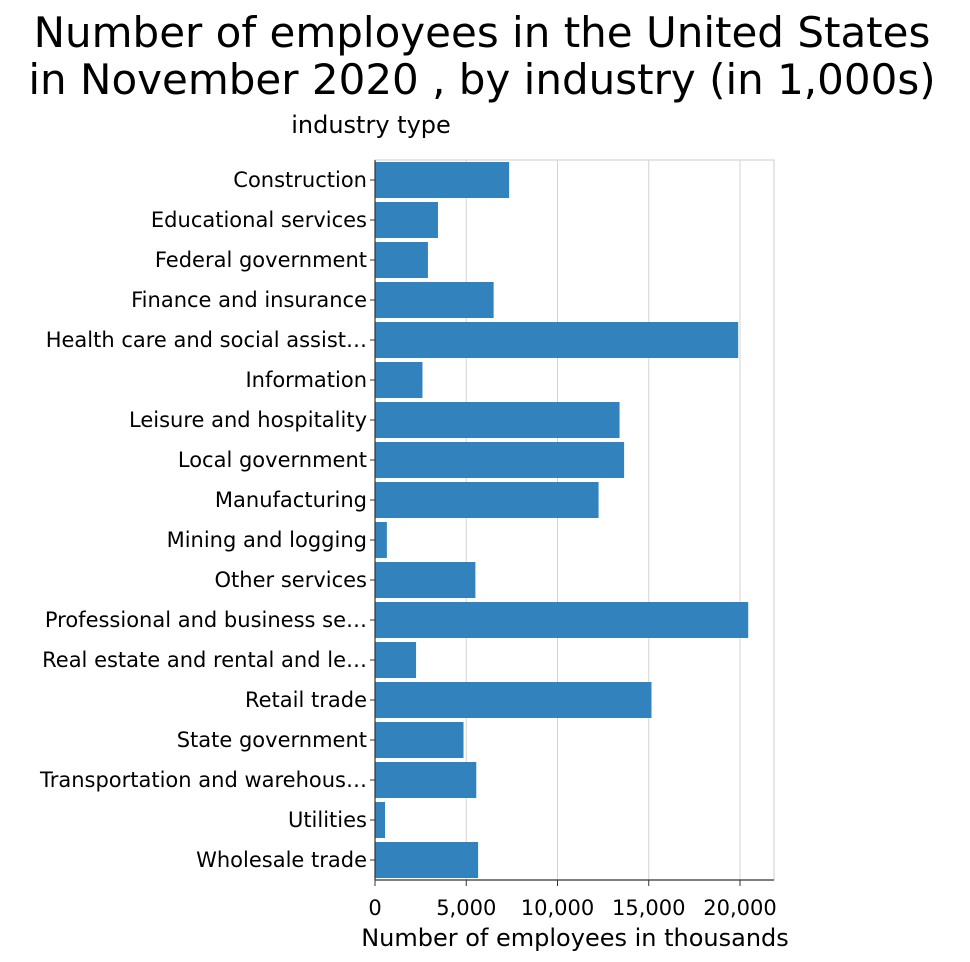  Describe the element at coordinates (267, 540) in the screenshot. I see `category-label-9: Mining and logging` at that location.